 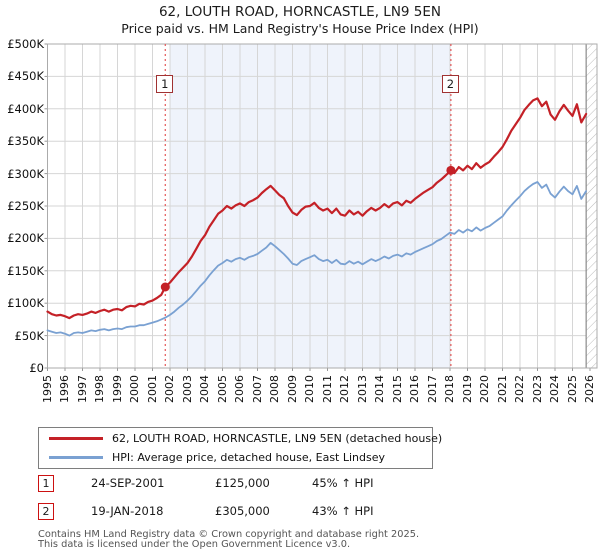 What do you see at coordinates (187, 389) in the screenshot?
I see `x-axis-tick-label: 2003` at bounding box center [187, 389].